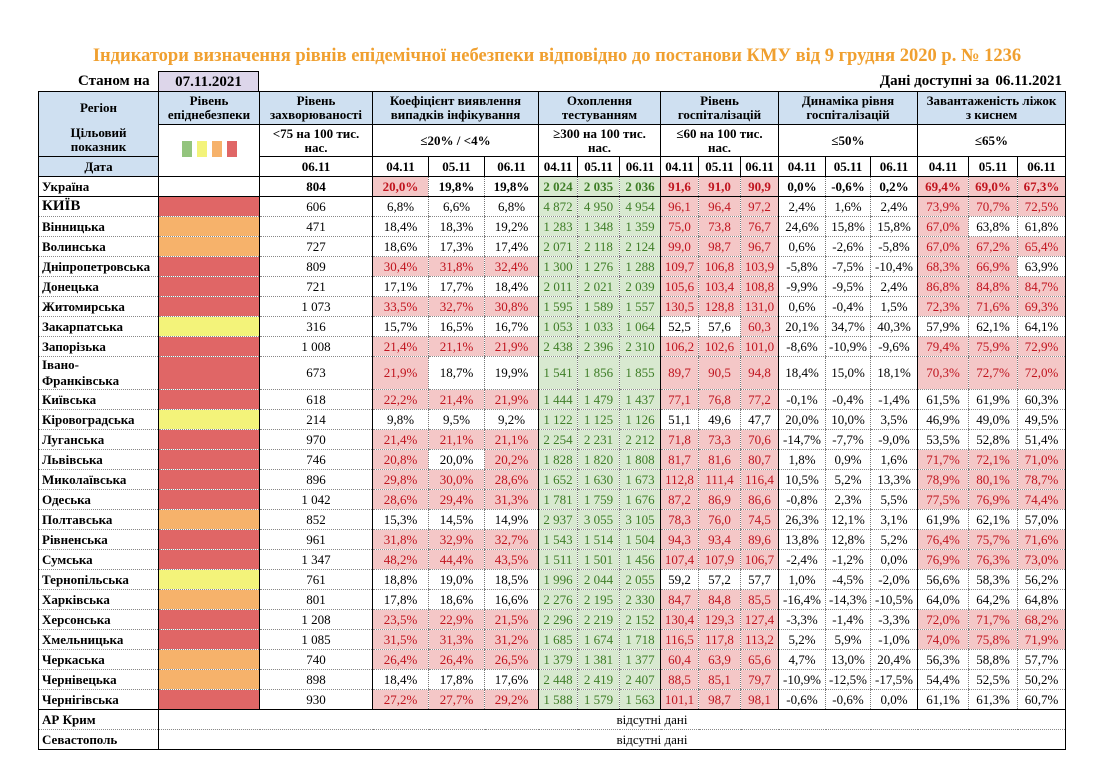 This screenshot has height=777, width=1114. I want to click on hosp-value: 113,2, so click(759, 639).